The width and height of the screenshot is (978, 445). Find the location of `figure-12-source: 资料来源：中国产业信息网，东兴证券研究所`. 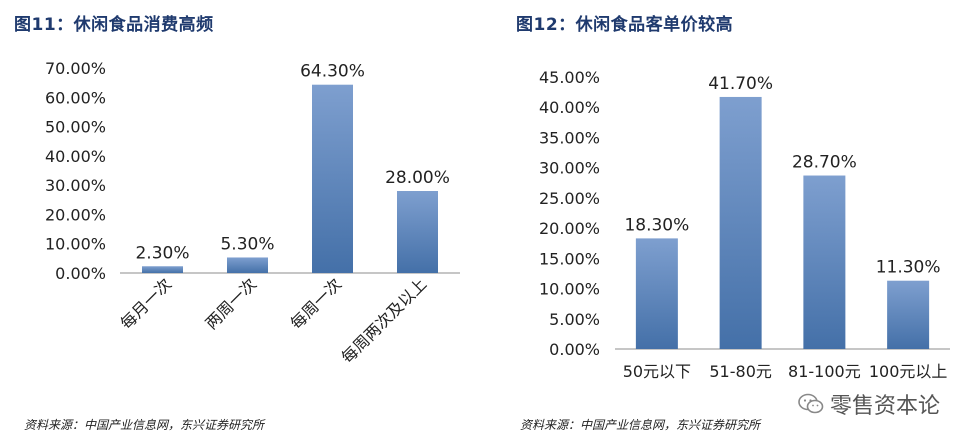

figure-12-source: 资料来源：中国产业信息网，东兴证券研究所 is located at coordinates (640, 425).